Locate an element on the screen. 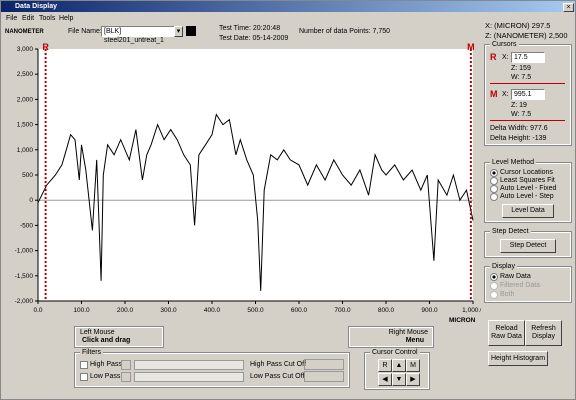 This screenshot has width=576, height=400. x-tick-label: 900.0 is located at coordinates (429, 310).